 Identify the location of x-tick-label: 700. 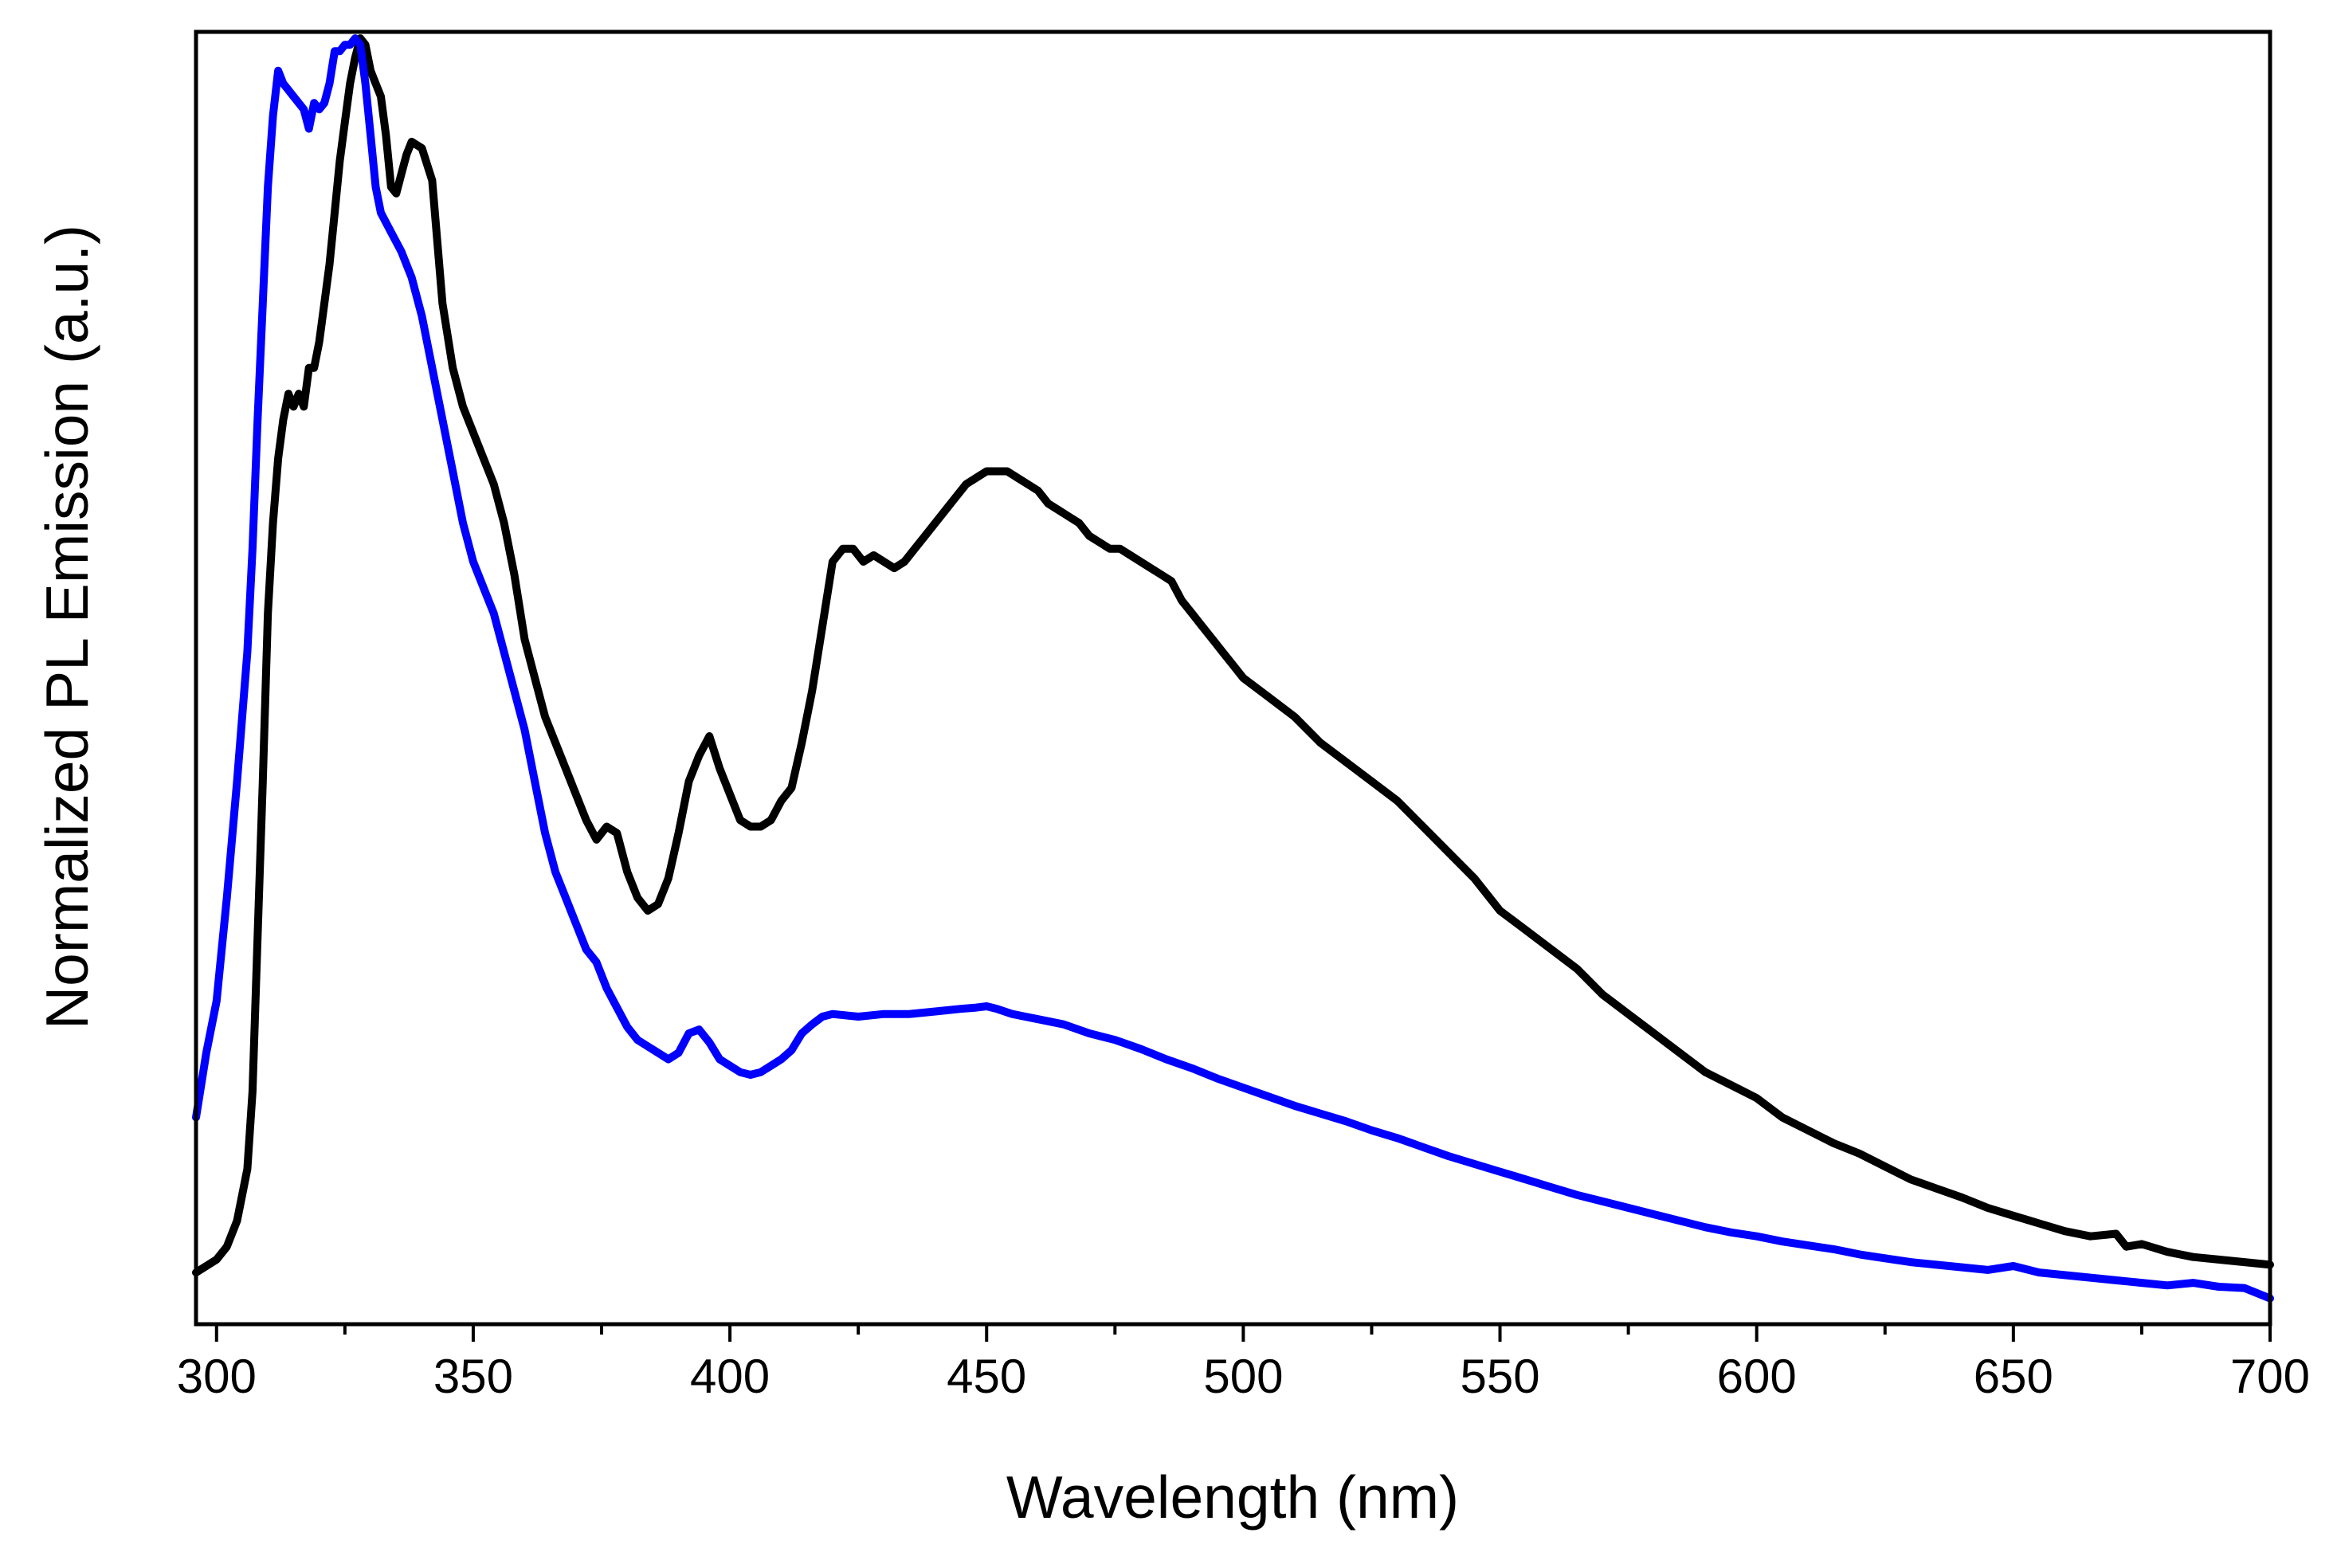
(2270, 1376).